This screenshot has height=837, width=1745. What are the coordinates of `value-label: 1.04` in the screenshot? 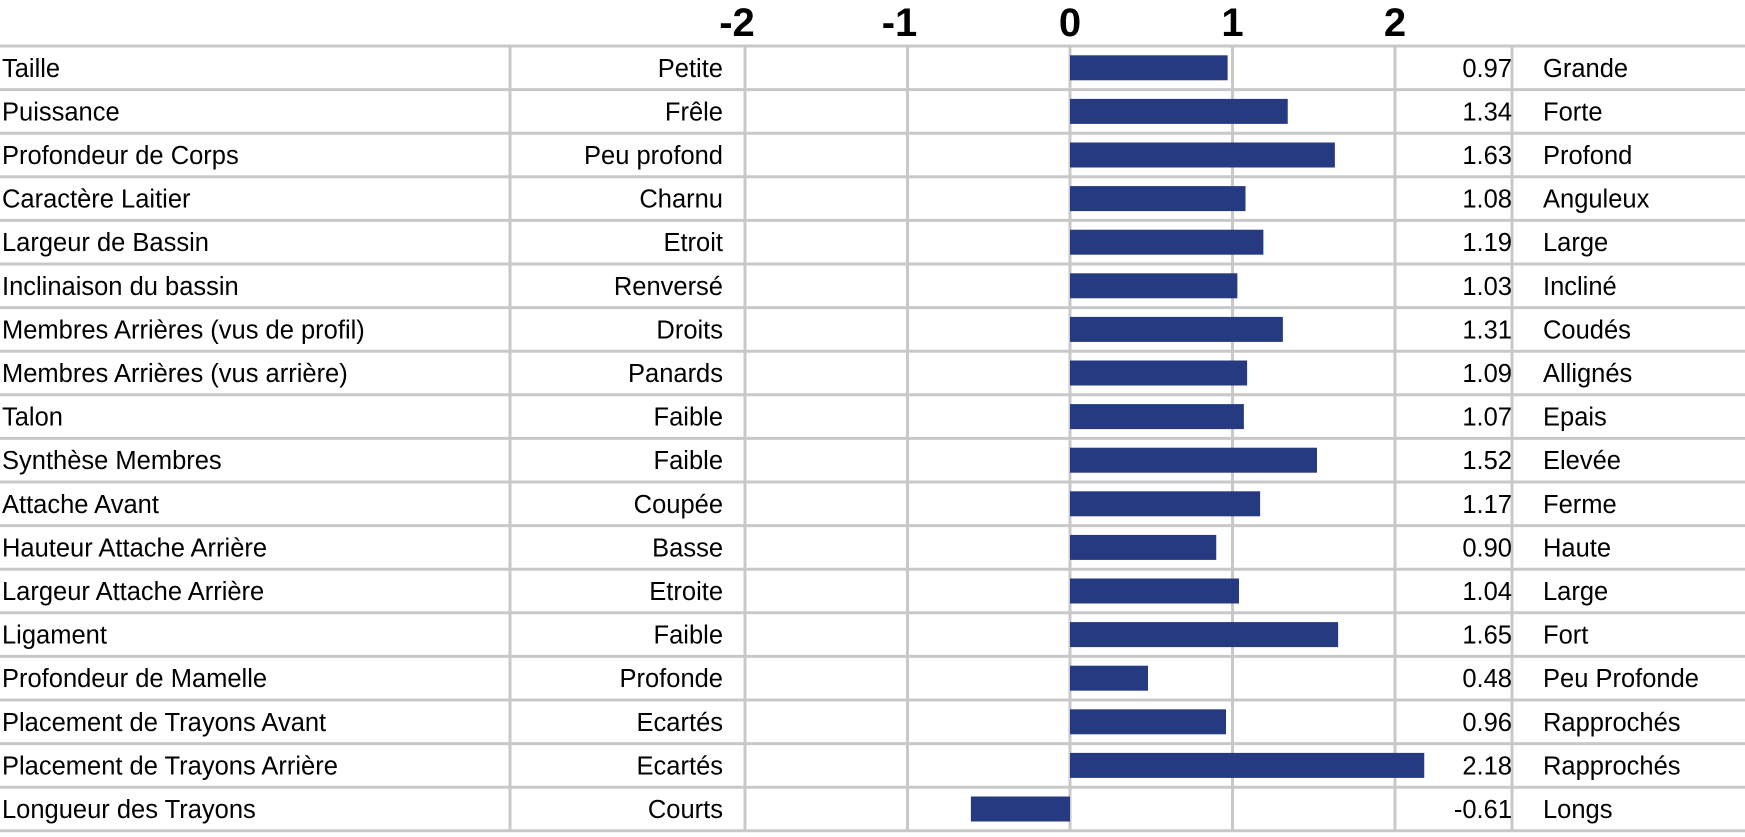 It's located at (1487, 592).